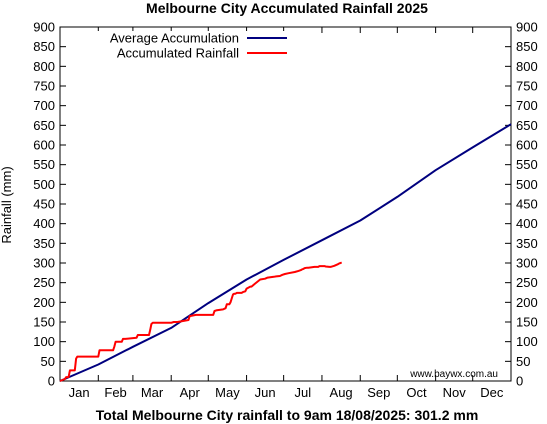 The height and width of the screenshot is (424, 547). Describe the element at coordinates (527, 282) in the screenshot. I see `y-tick-label-right: 250` at that location.